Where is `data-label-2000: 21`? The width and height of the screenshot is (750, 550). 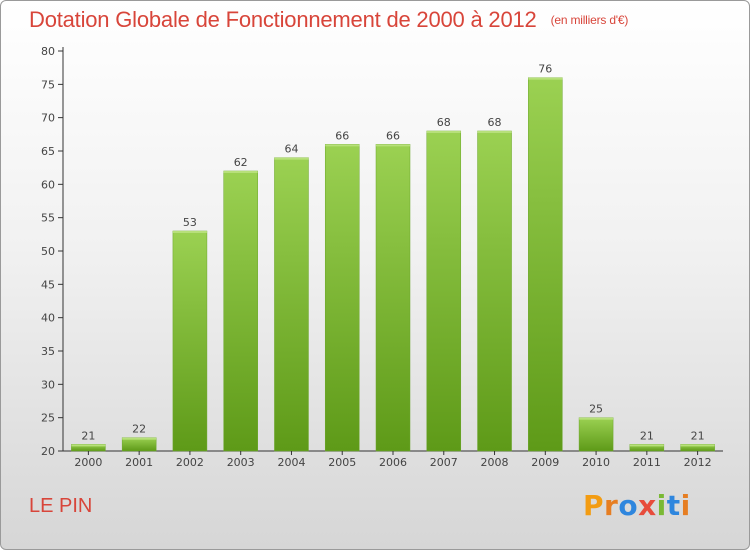
data-label-2000: 21 is located at coordinates (88, 435).